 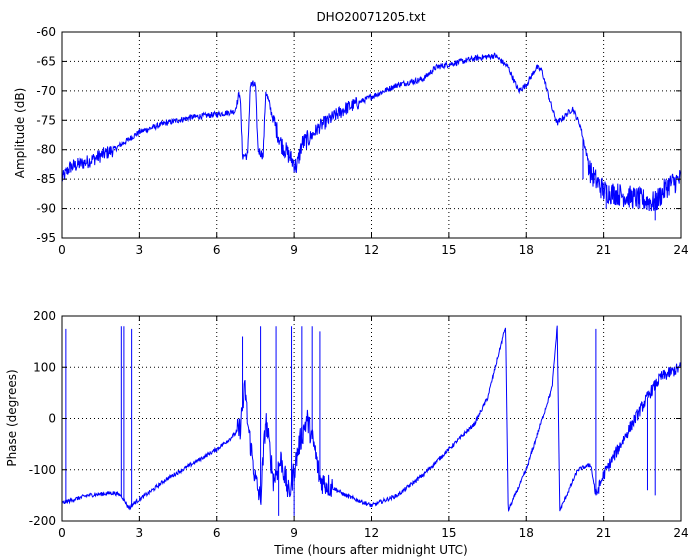 I want to click on amplitude-x-tick-label: 12, so click(x=371, y=250).